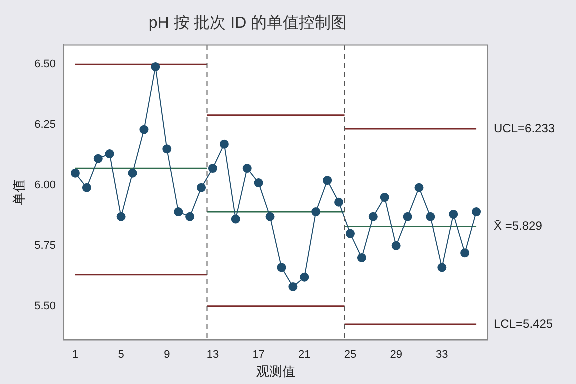 The image size is (576, 384). What do you see at coordinates (45, 185) in the screenshot?
I see `y-tick-label: 6.00` at bounding box center [45, 185].